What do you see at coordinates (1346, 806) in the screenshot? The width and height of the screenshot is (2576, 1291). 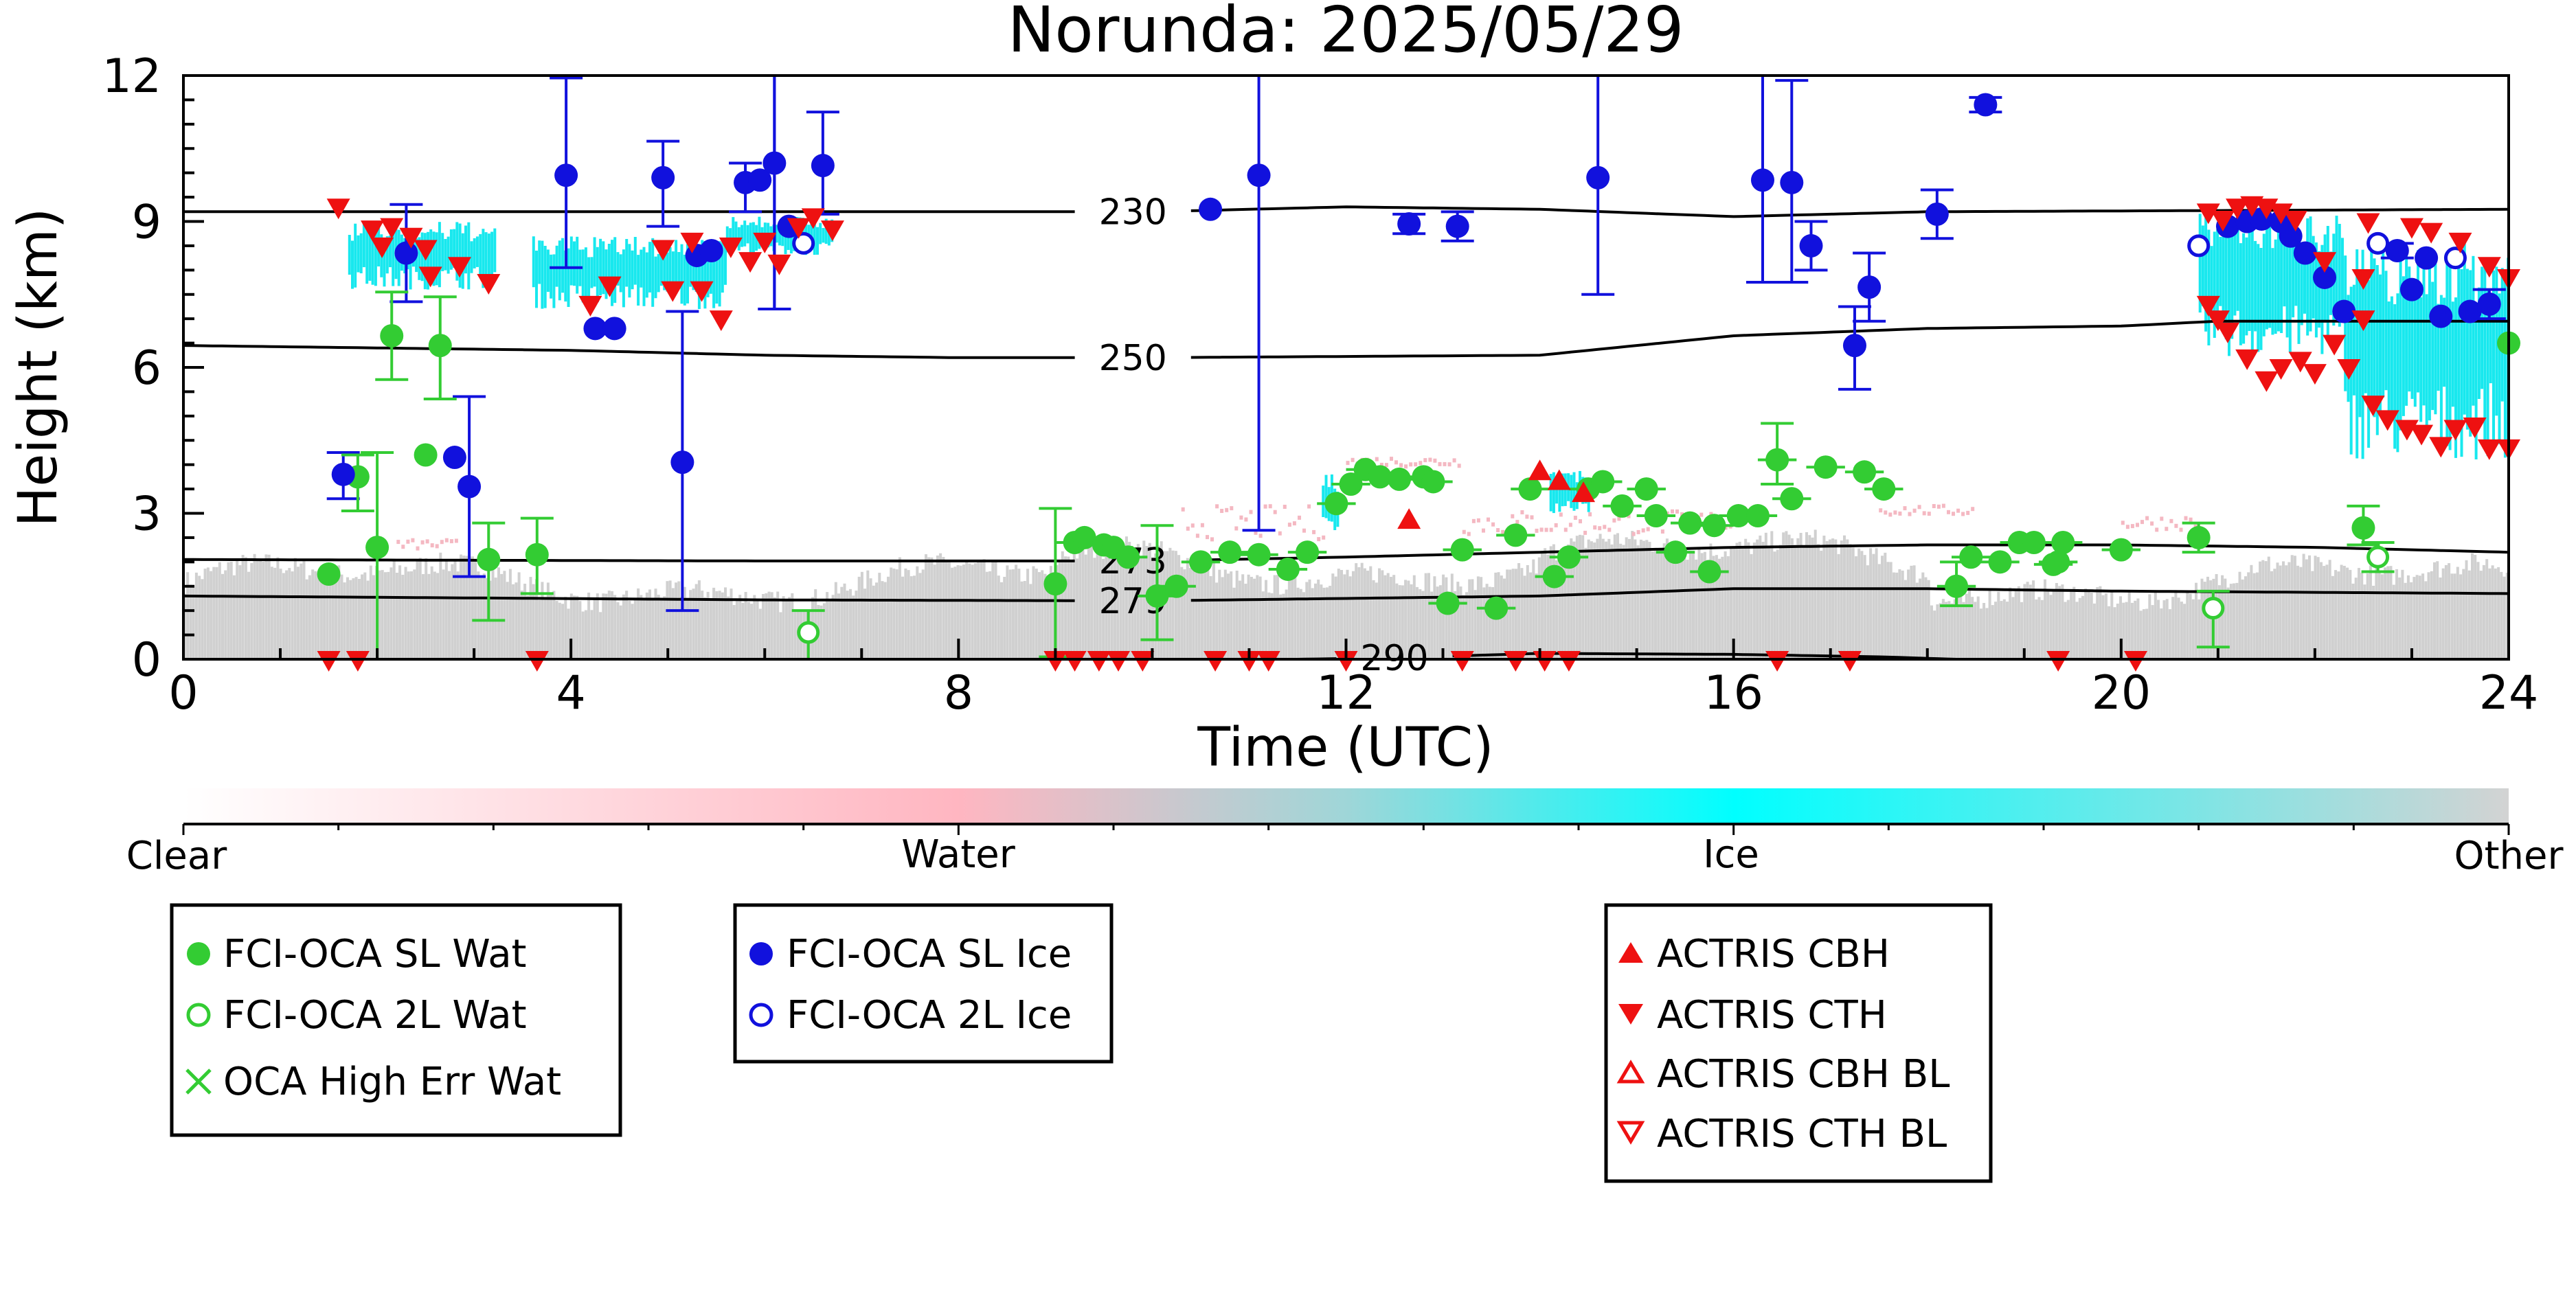 I see `colorbar-gradient` at bounding box center [1346, 806].